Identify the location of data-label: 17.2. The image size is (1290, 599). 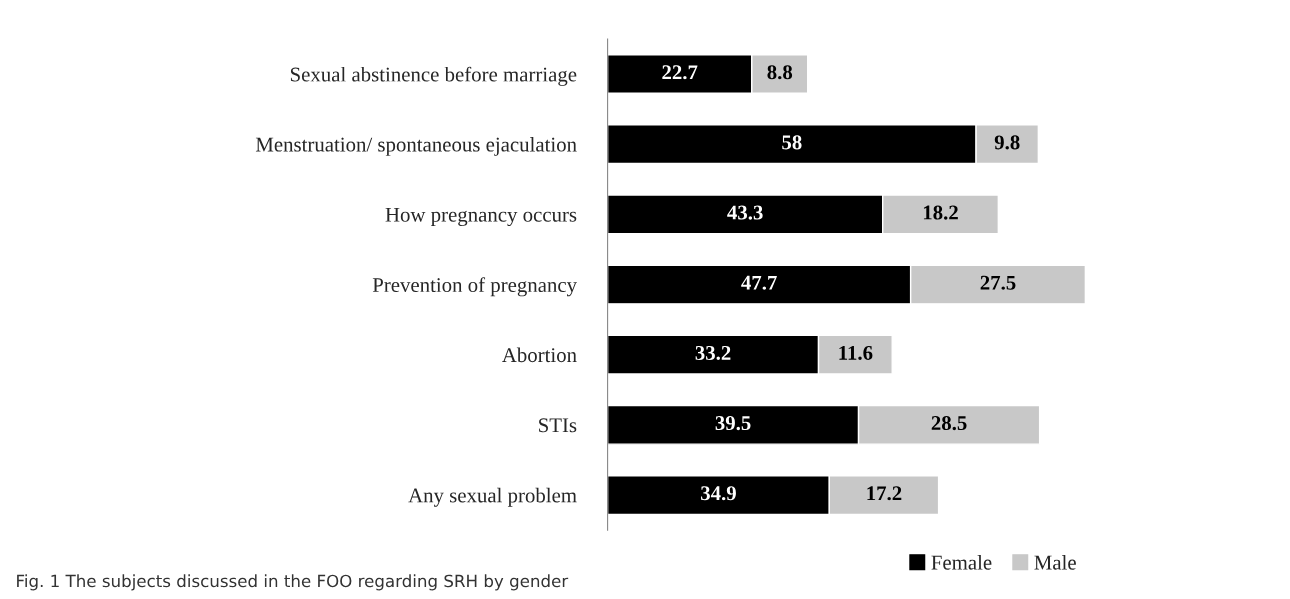
(884, 493).